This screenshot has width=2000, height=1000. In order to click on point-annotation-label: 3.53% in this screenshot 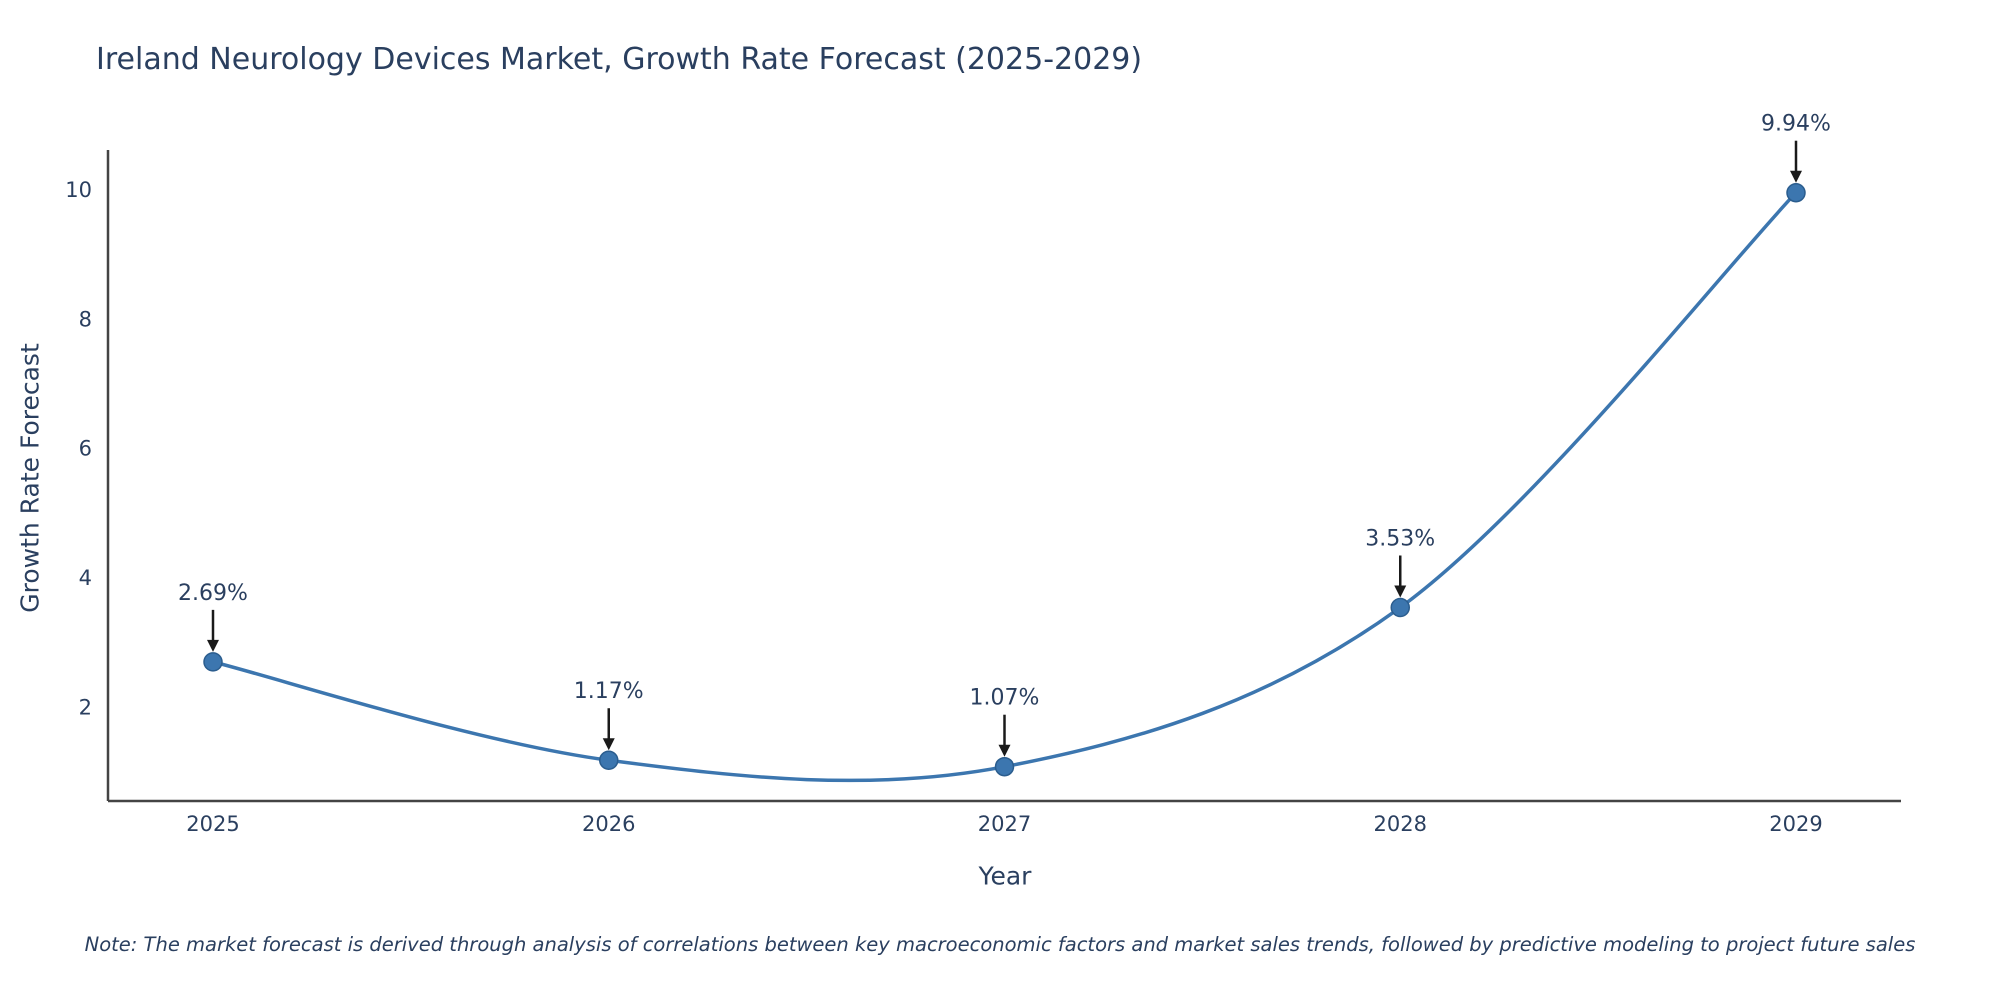, I will do `click(1400, 539)`.